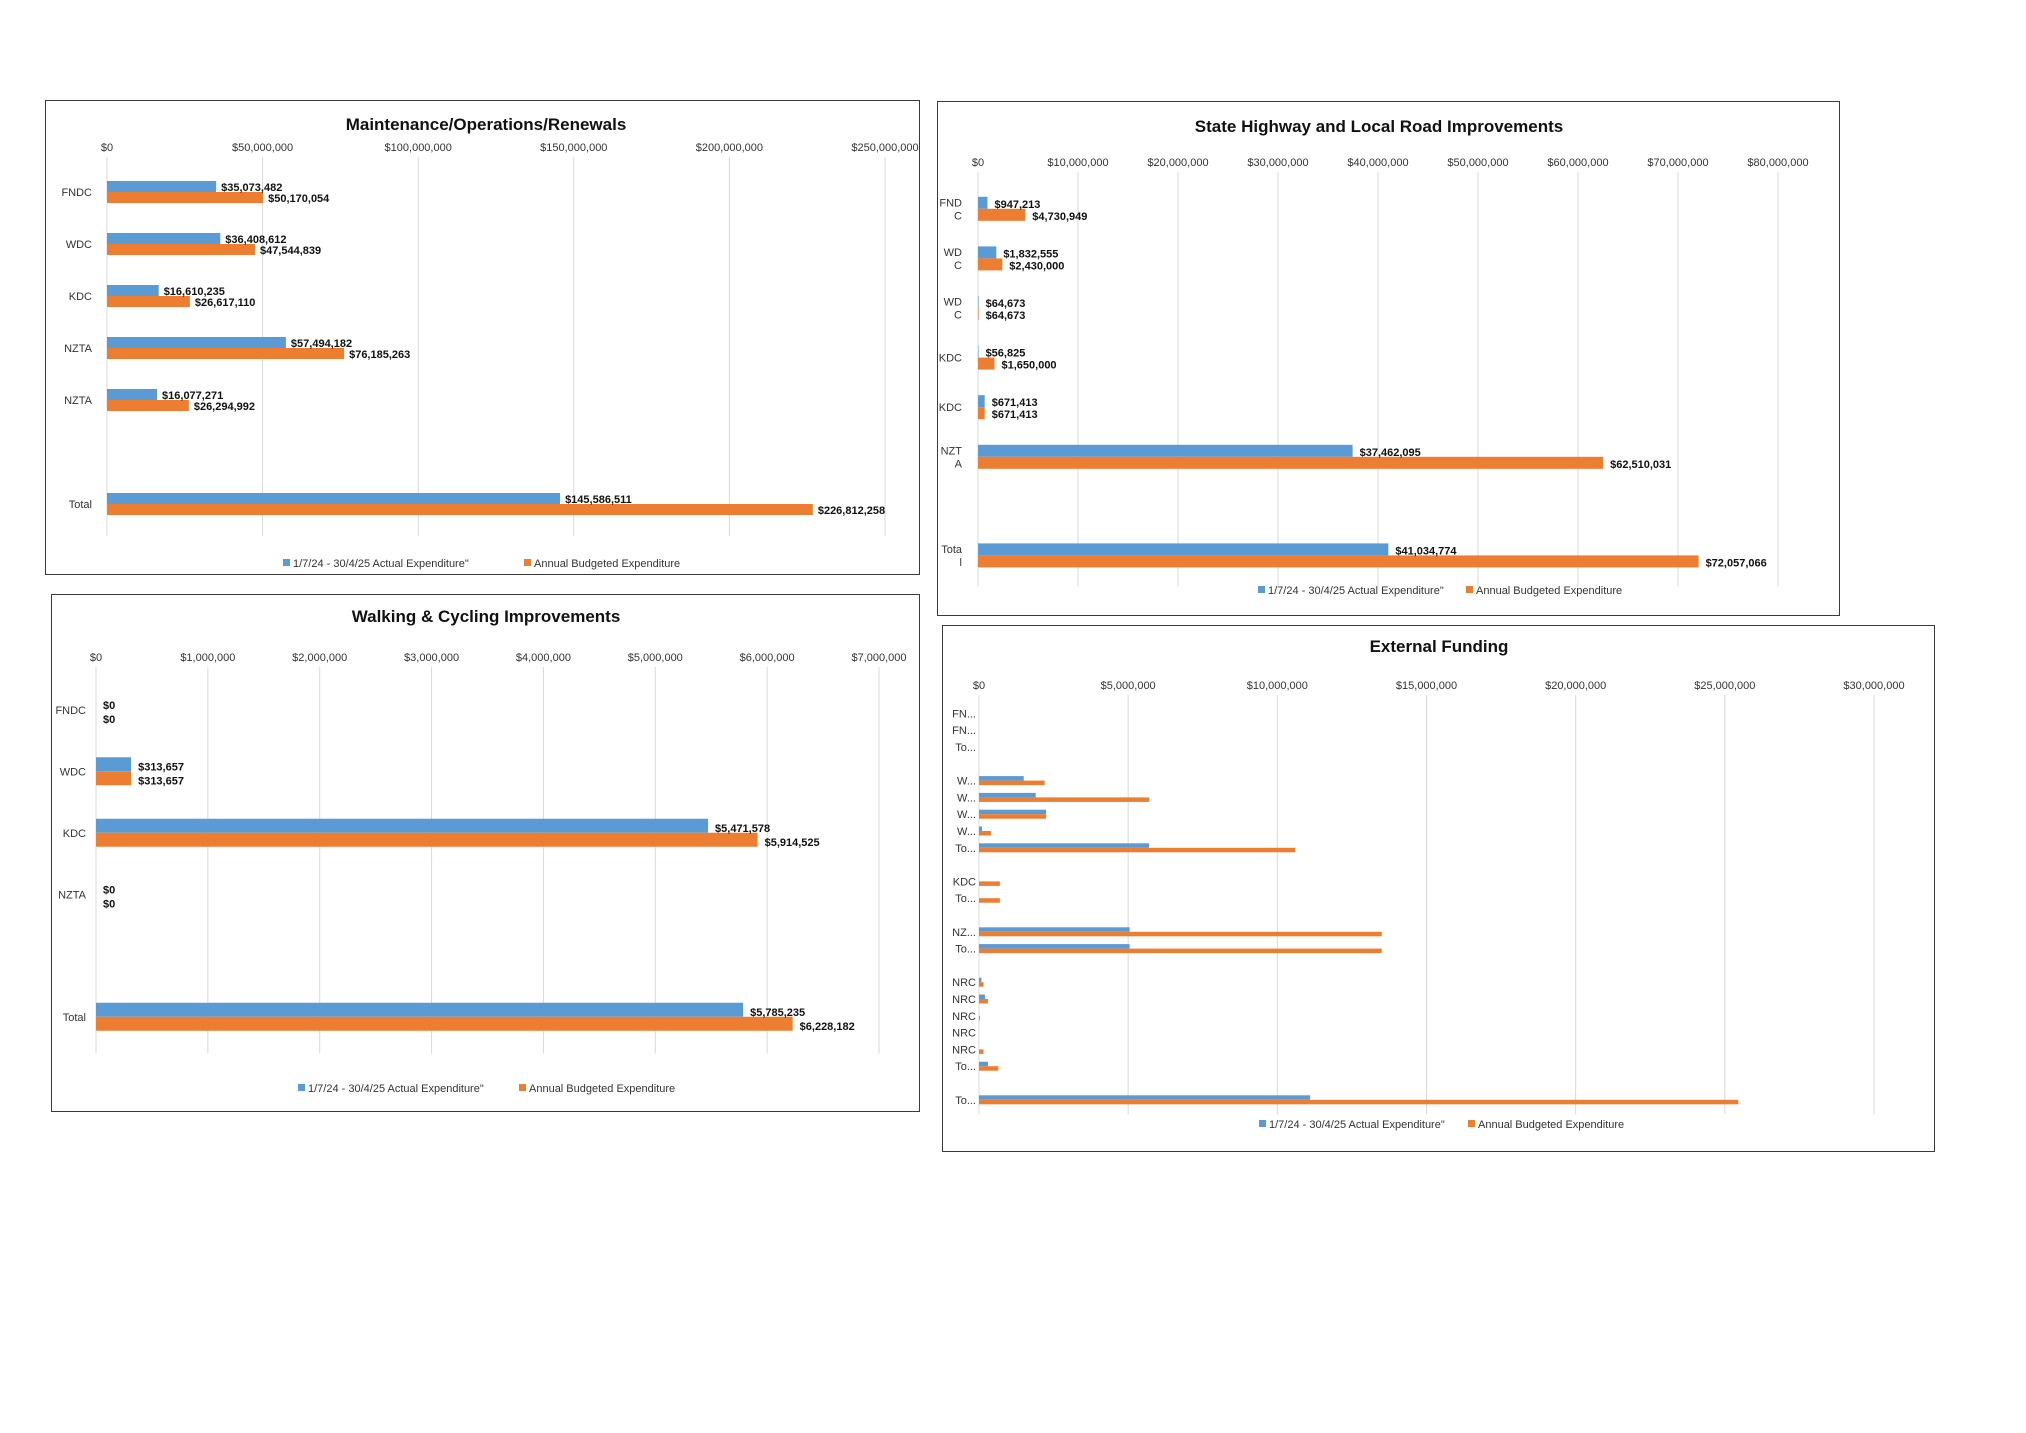  What do you see at coordinates (1777, 163) in the screenshot?
I see `x-tick-label: $80,000,000` at bounding box center [1777, 163].